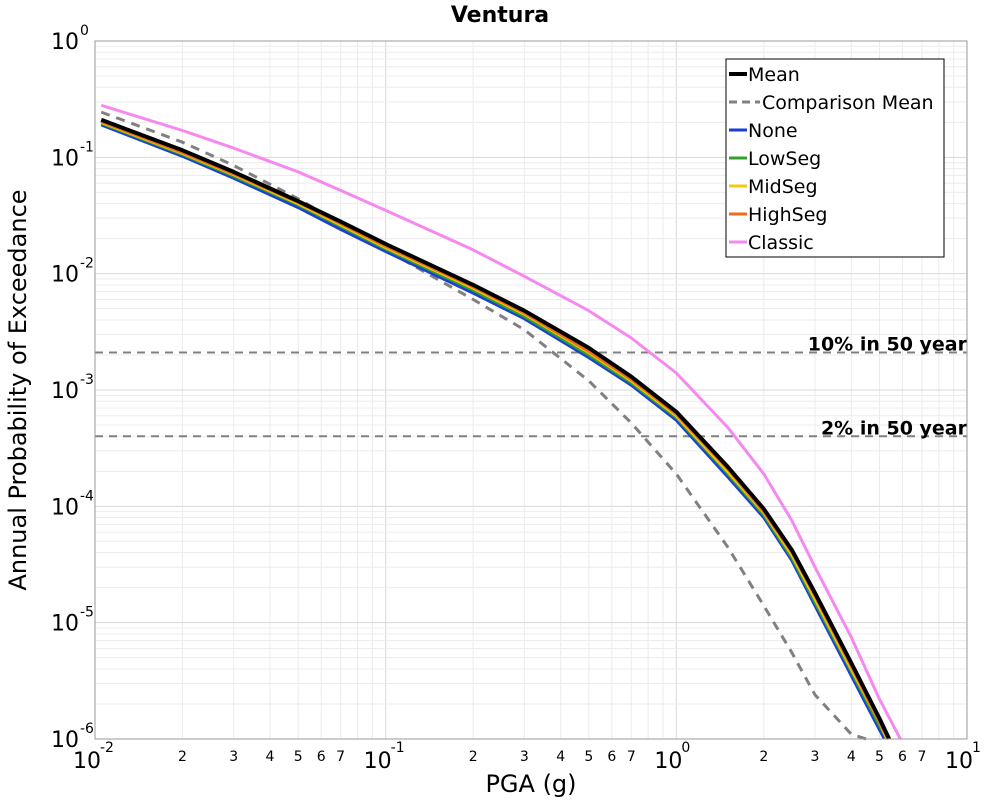 The image size is (1000, 800). I want to click on legend-label: Comparison Mean, so click(848, 103).